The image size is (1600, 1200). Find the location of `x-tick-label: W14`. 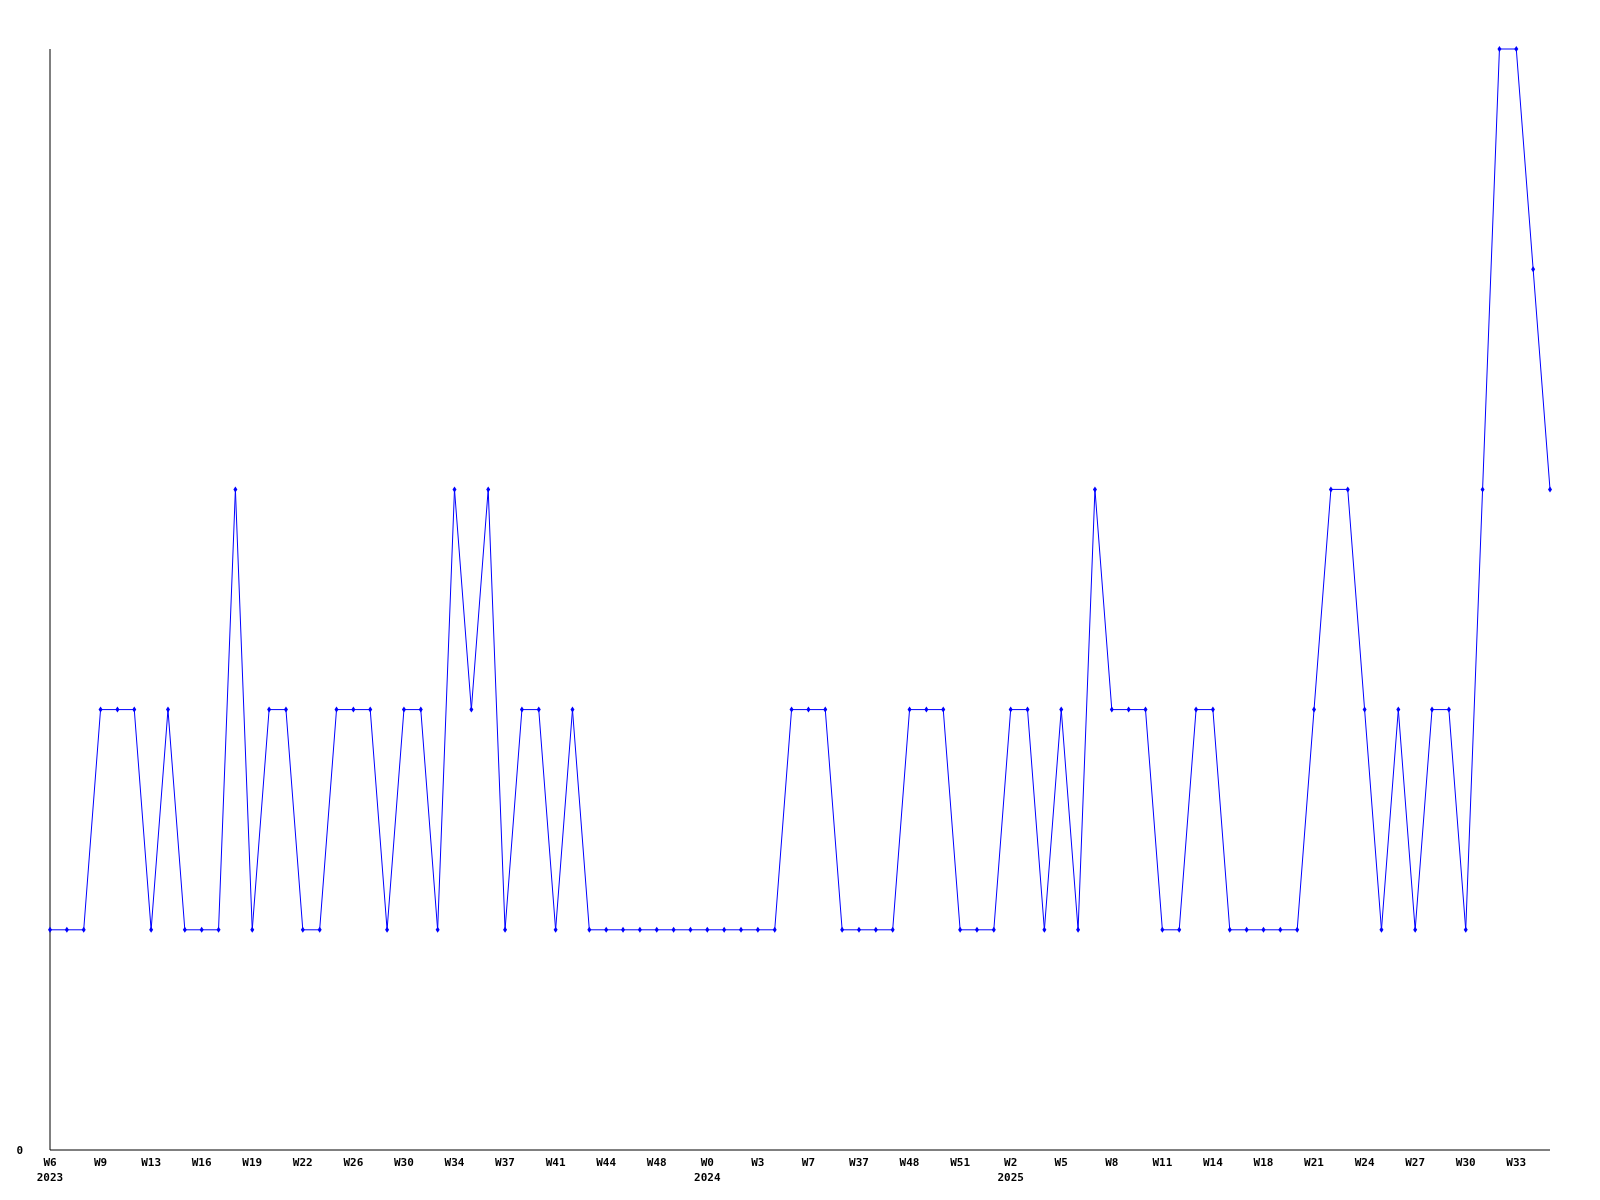

x-tick-label: W14 is located at coordinates (1213, 1162).